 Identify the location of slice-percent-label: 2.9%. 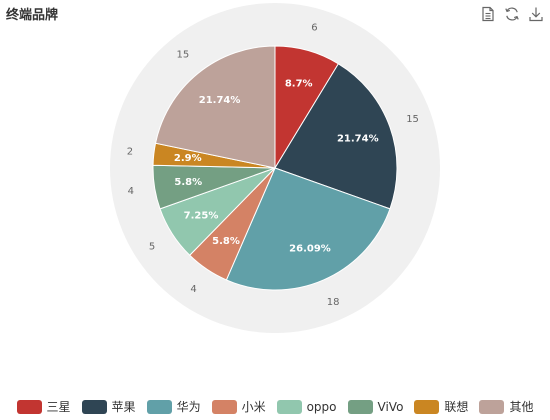
(188, 158).